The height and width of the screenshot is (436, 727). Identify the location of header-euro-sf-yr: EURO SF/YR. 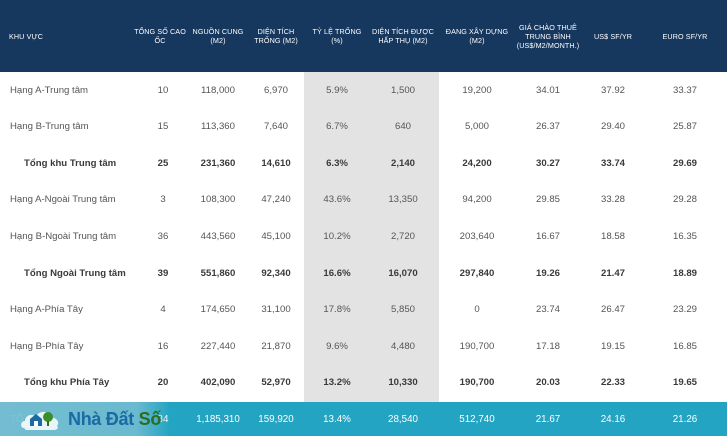
(685, 36).